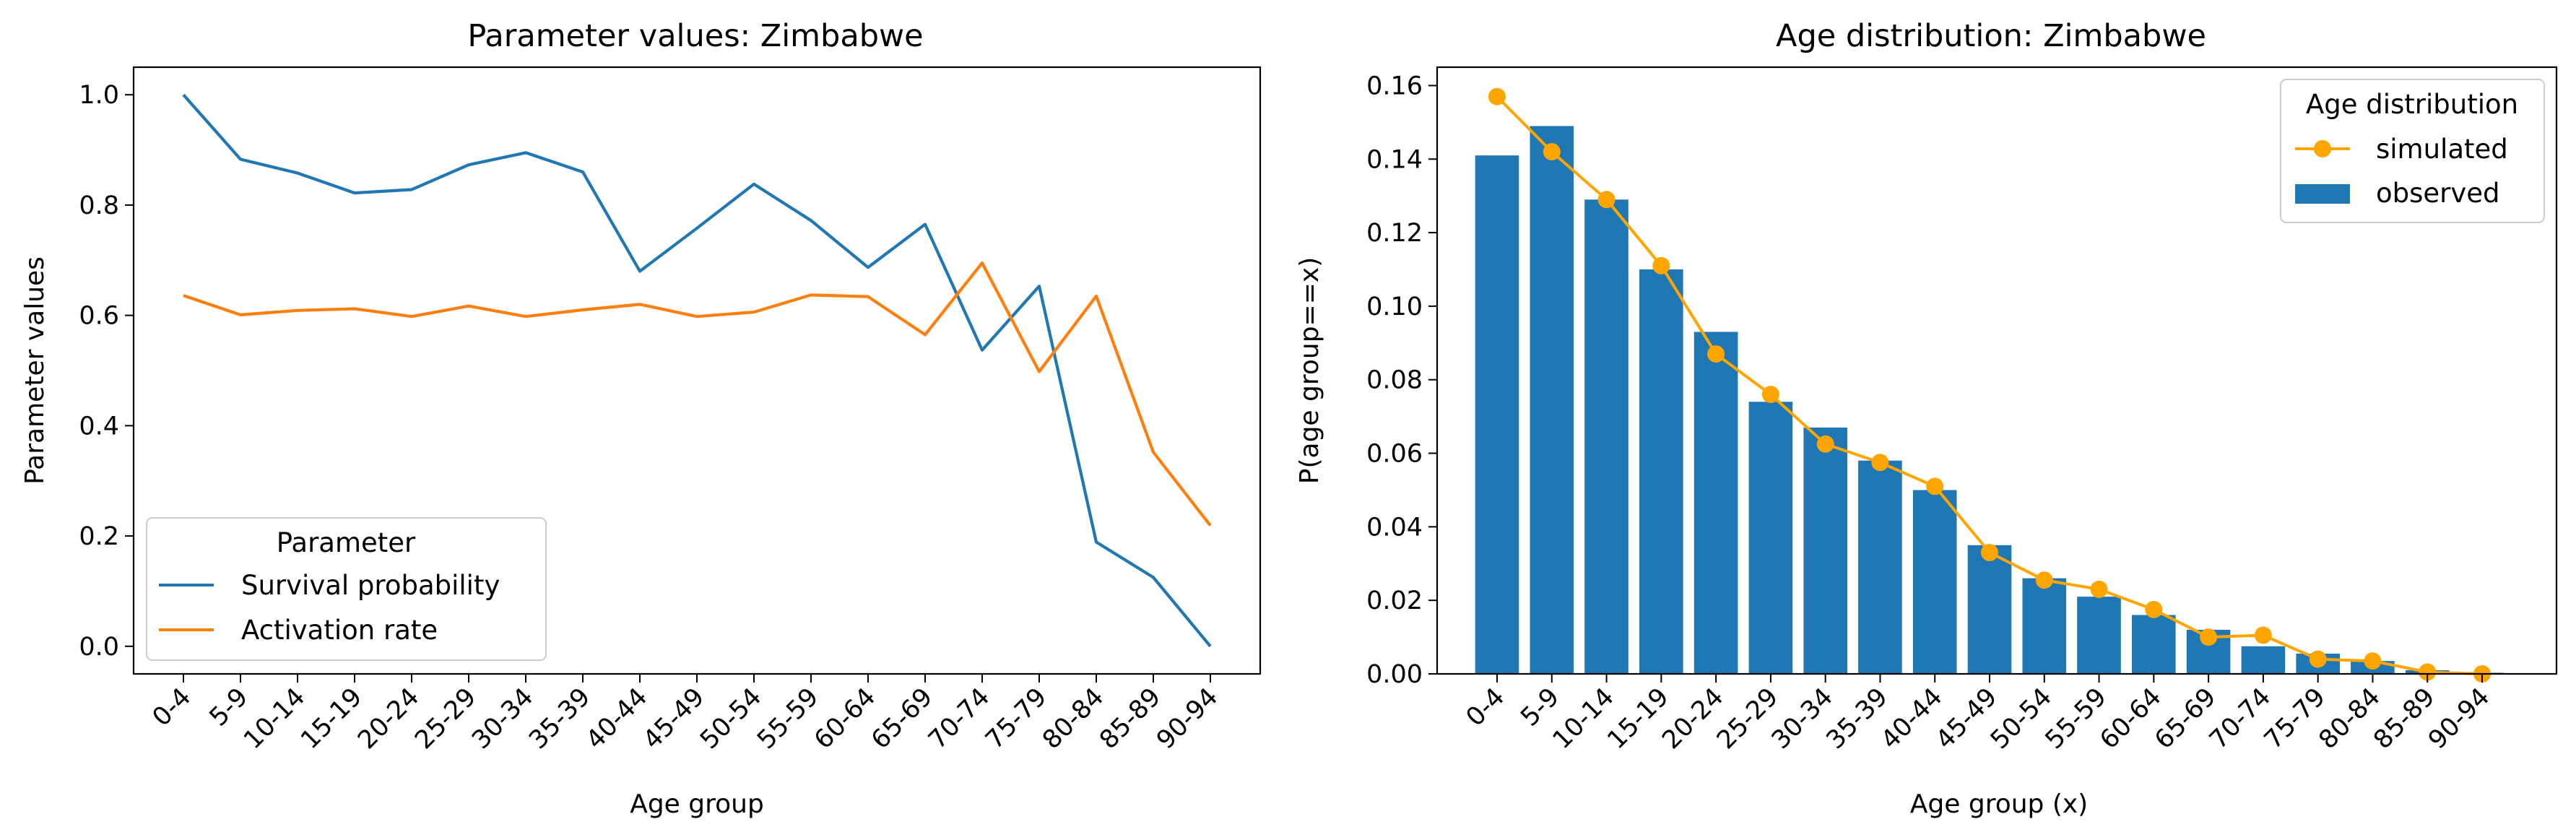 The width and height of the screenshot is (2576, 840). Describe the element at coordinates (2076, 719) in the screenshot. I see `x-tick-label: 55-59` at that location.